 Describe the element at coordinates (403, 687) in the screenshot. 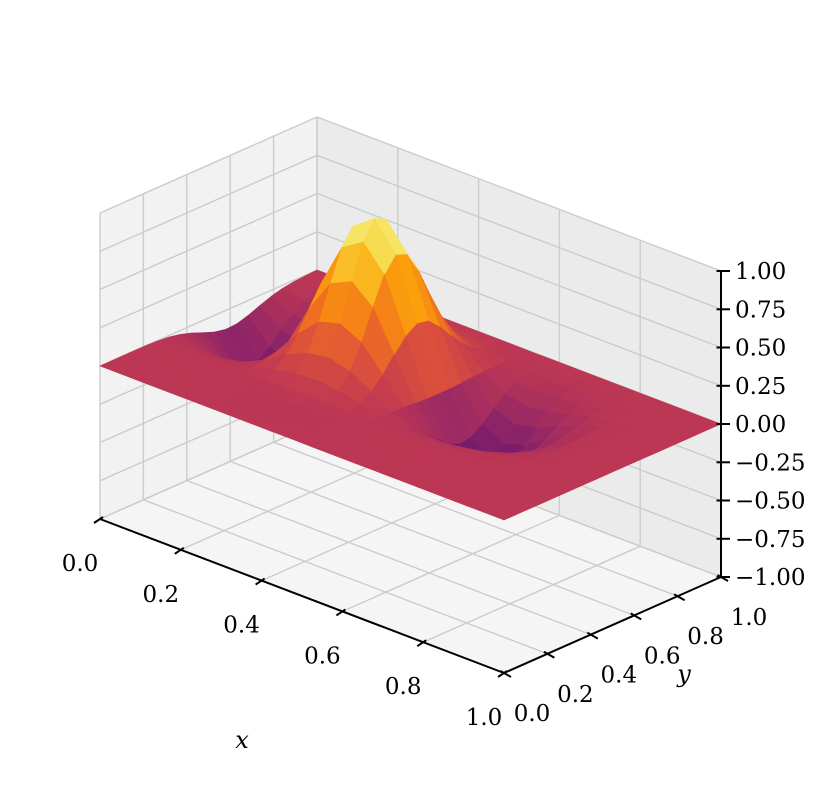

I see `x-tick-label: 0.8` at that location.